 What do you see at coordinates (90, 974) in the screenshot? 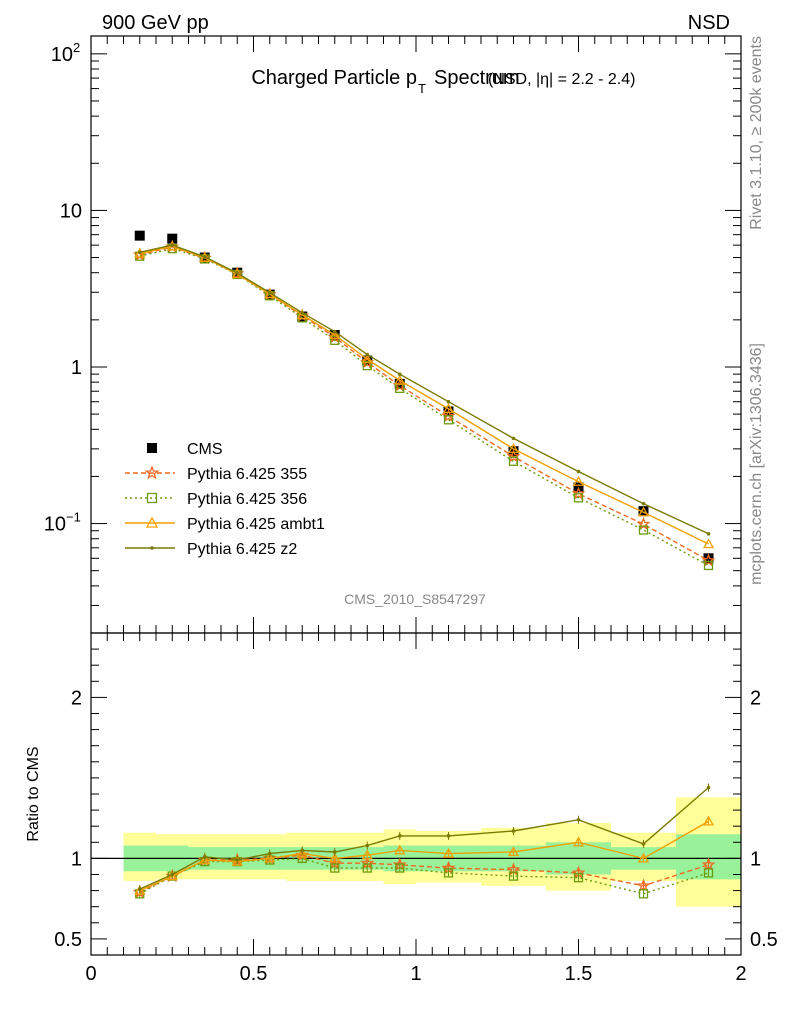
I see `ratio-xtick-label-0: 0` at bounding box center [90, 974].